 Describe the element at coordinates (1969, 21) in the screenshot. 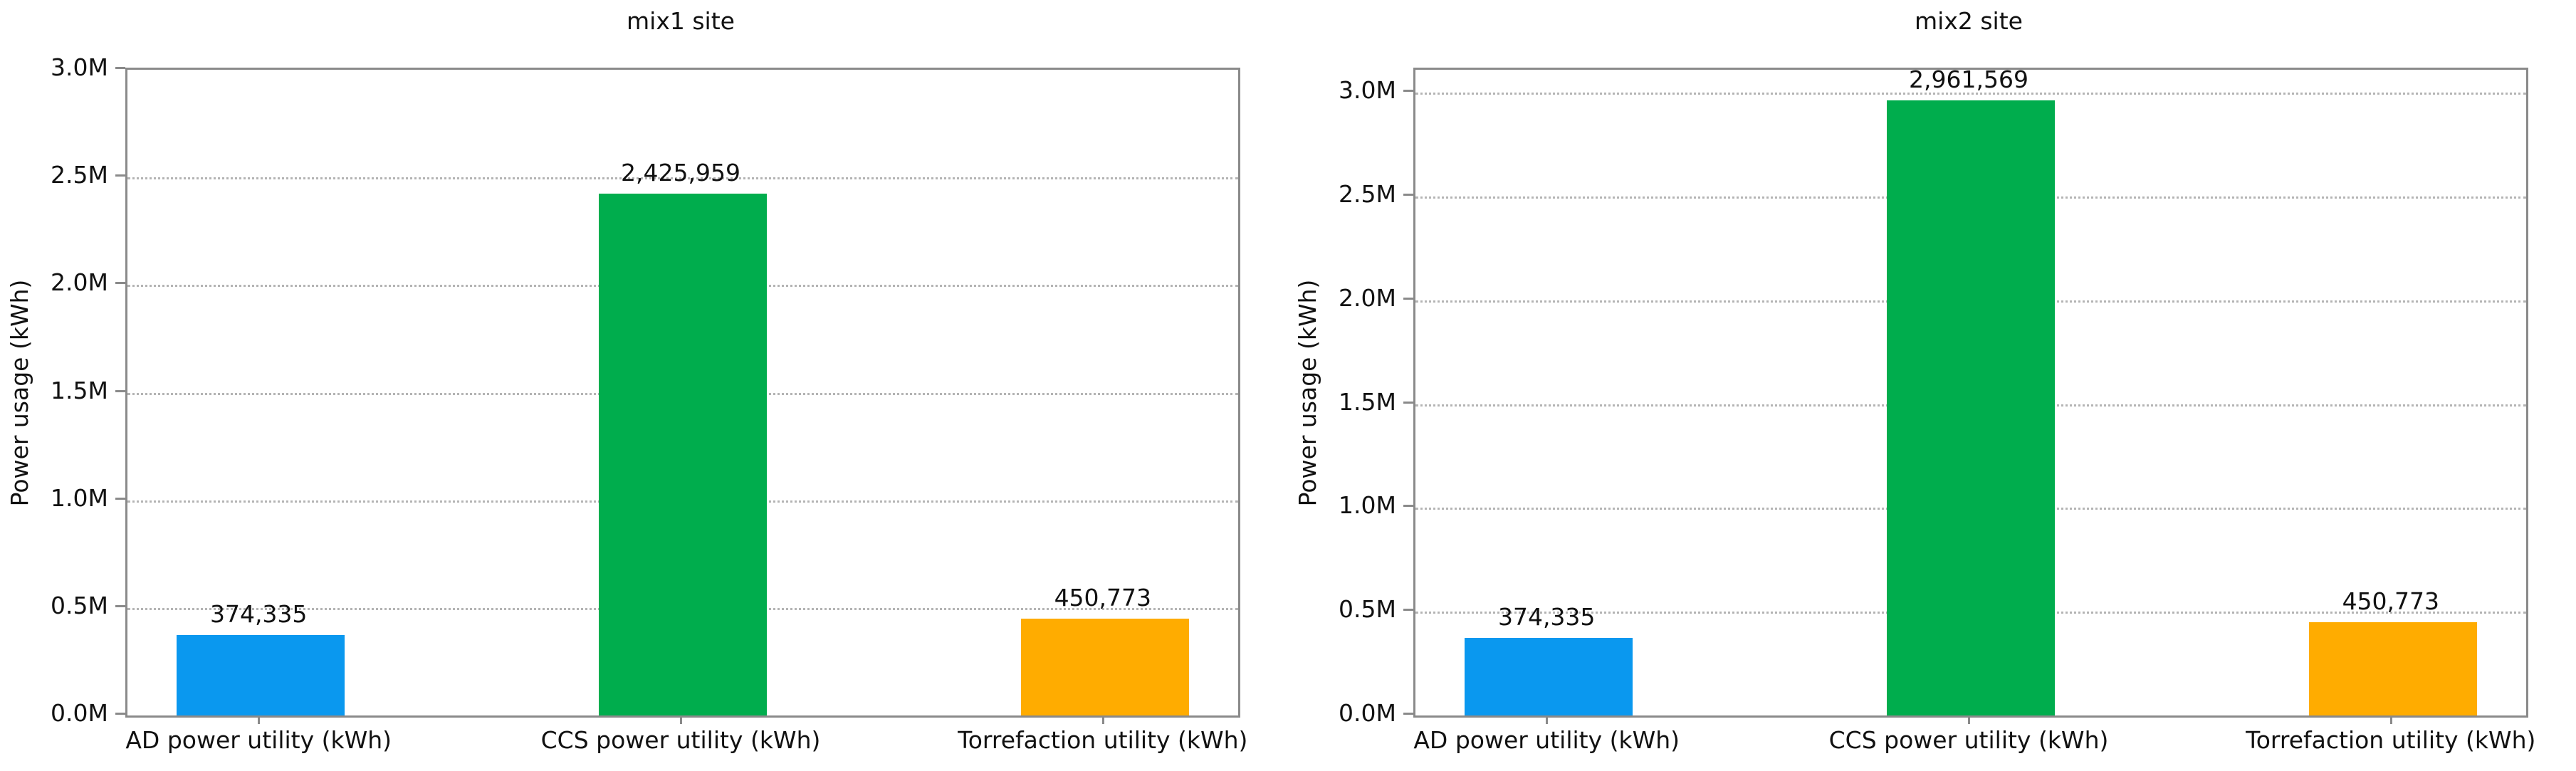

I see `chart-title: mix2 site` at that location.